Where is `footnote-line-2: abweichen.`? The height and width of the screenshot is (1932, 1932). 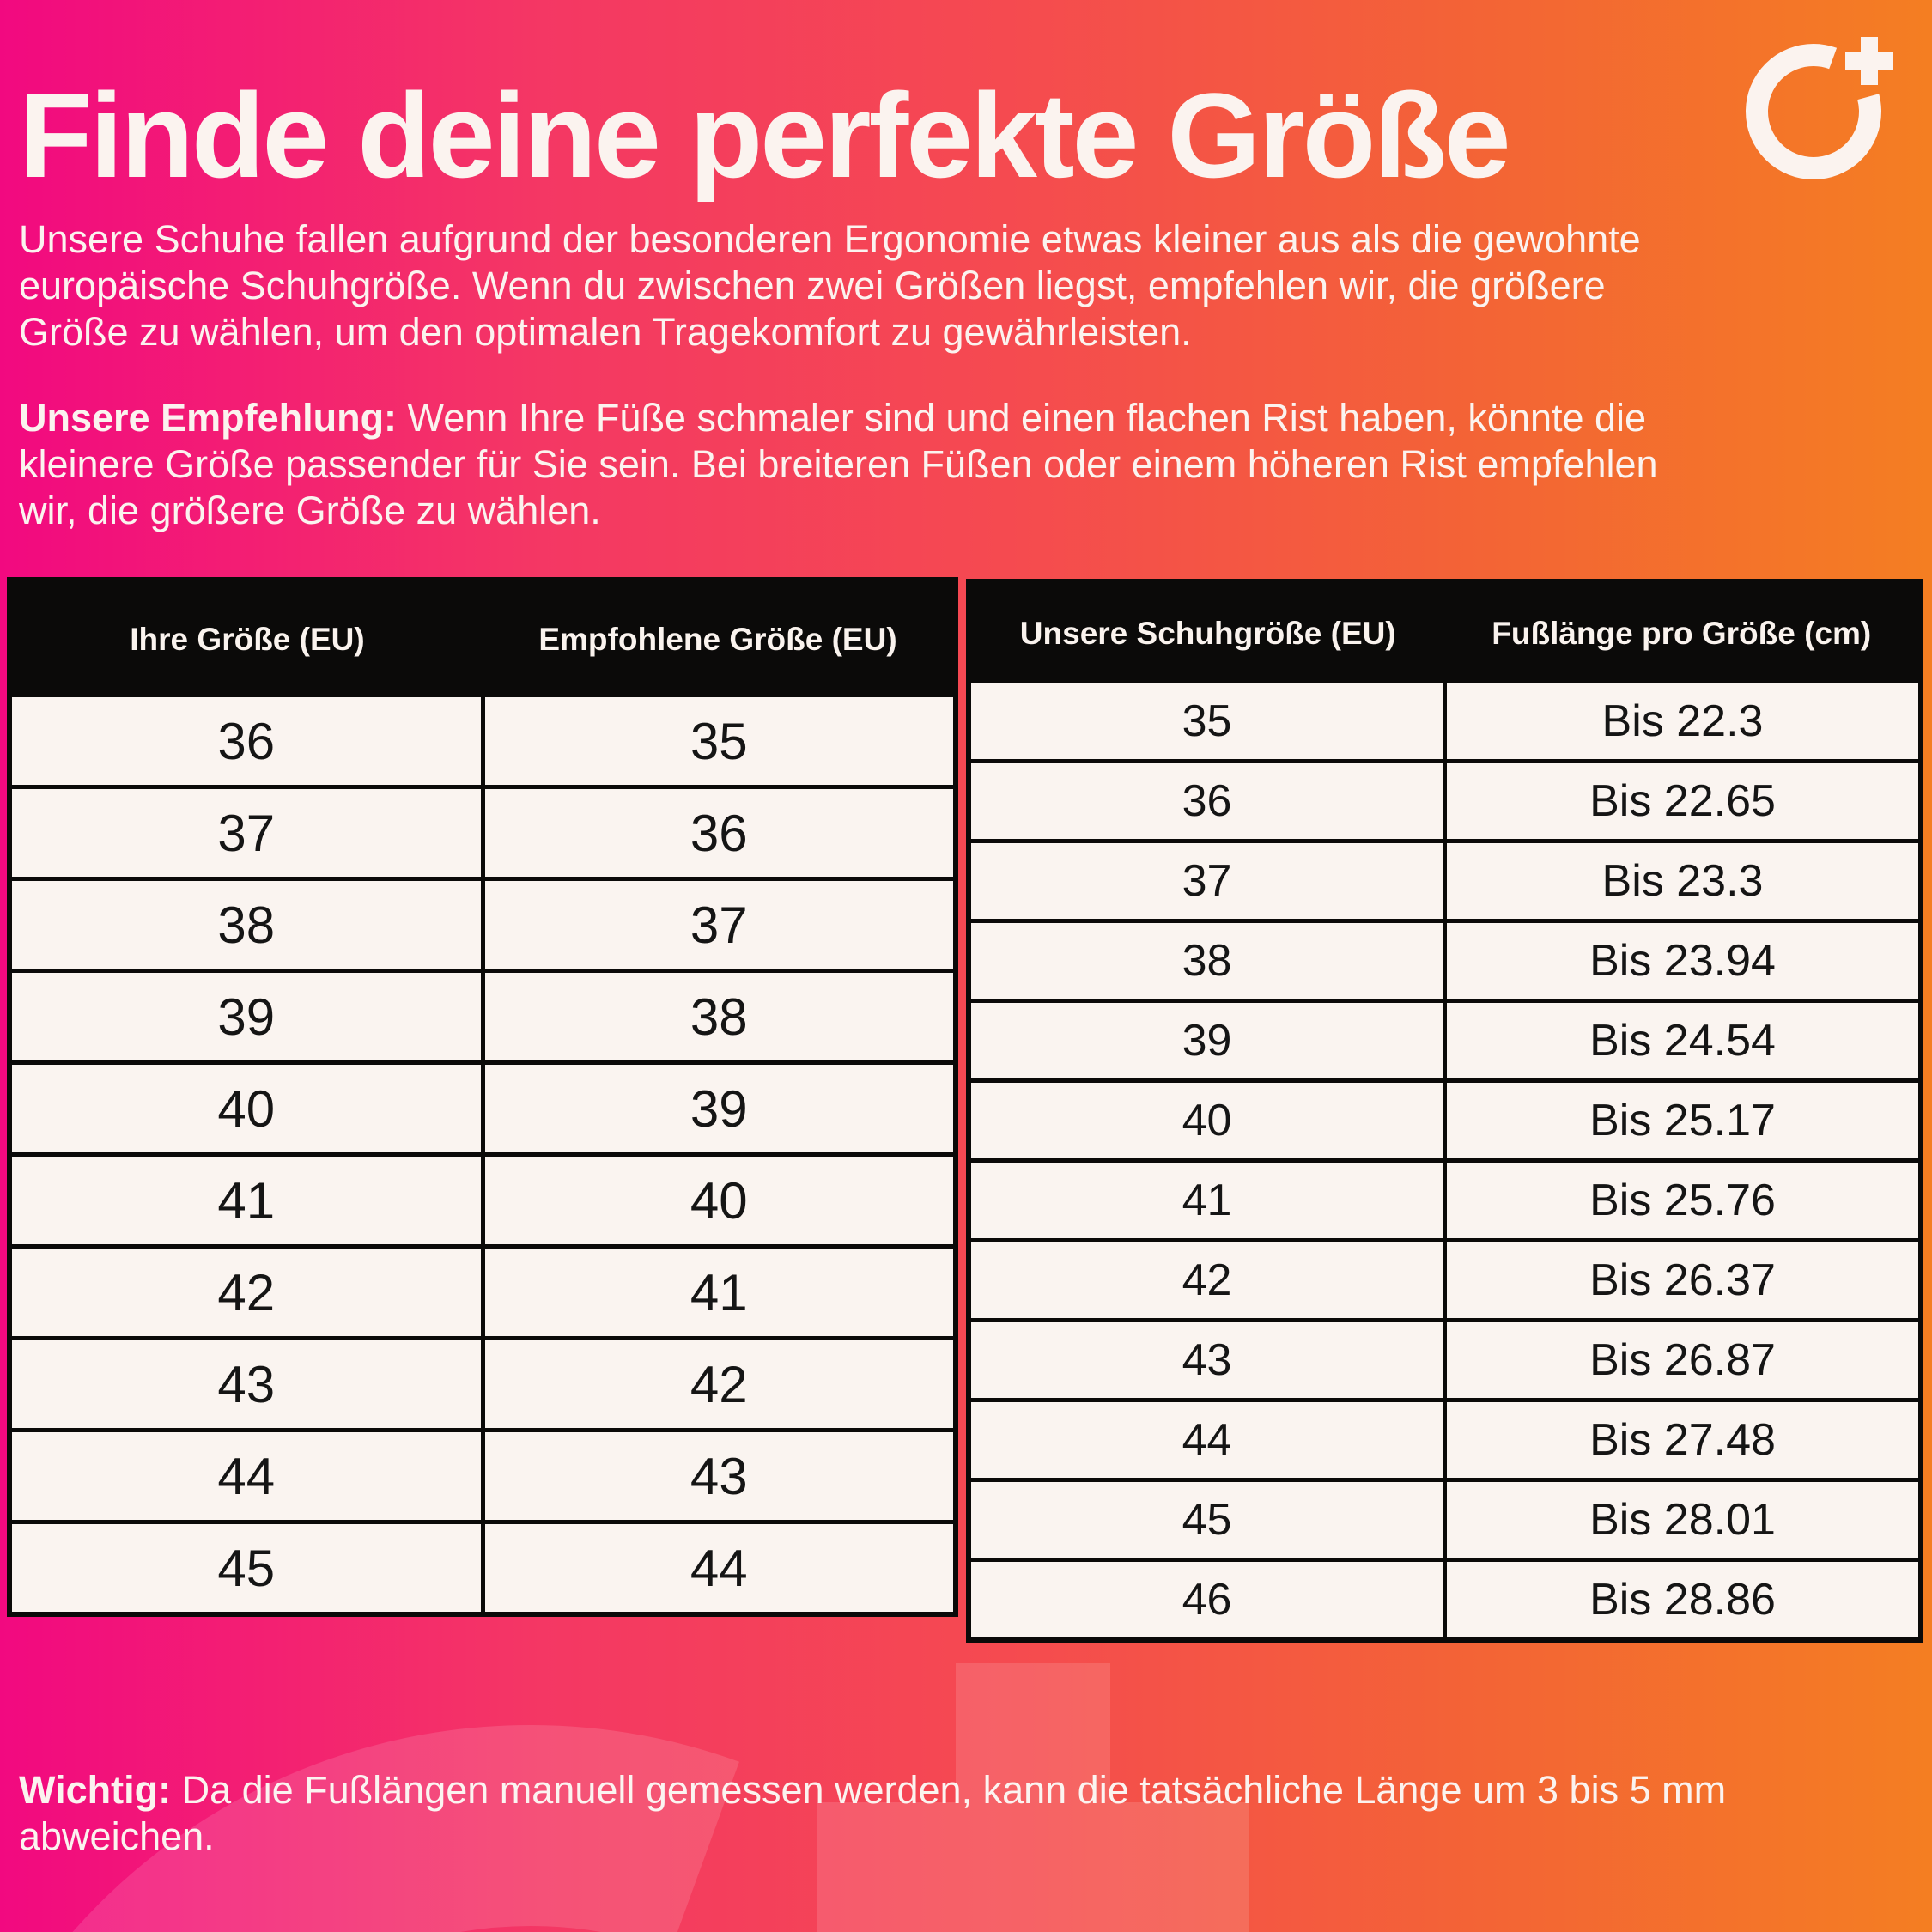 footnote-line-2: abweichen. is located at coordinates (117, 1836).